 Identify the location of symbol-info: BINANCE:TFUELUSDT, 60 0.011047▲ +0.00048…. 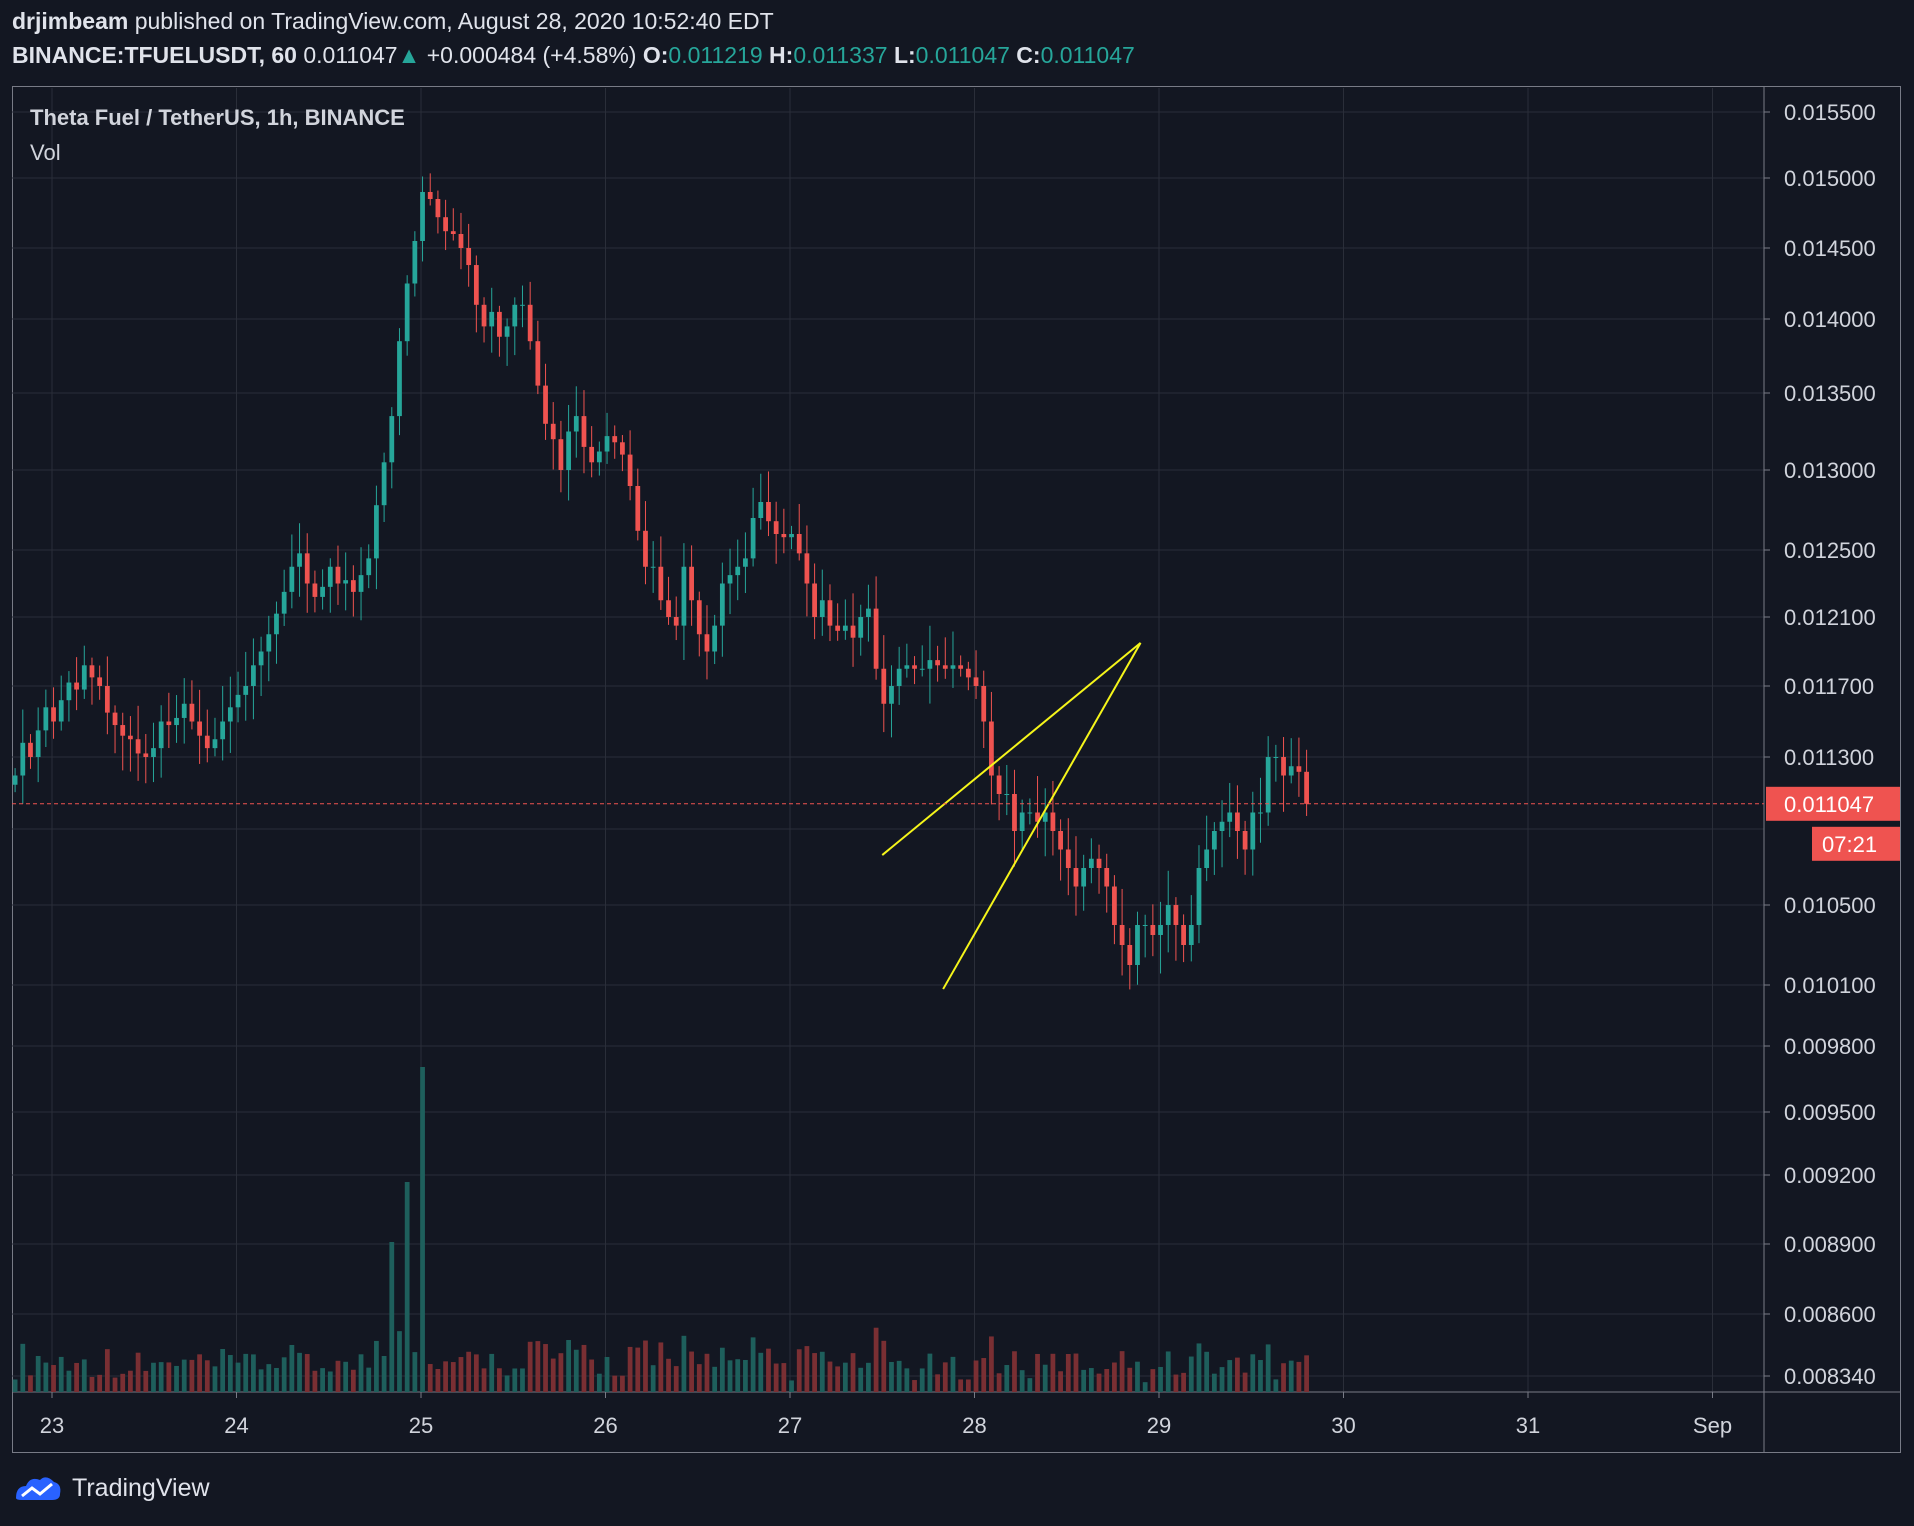
(573, 55).